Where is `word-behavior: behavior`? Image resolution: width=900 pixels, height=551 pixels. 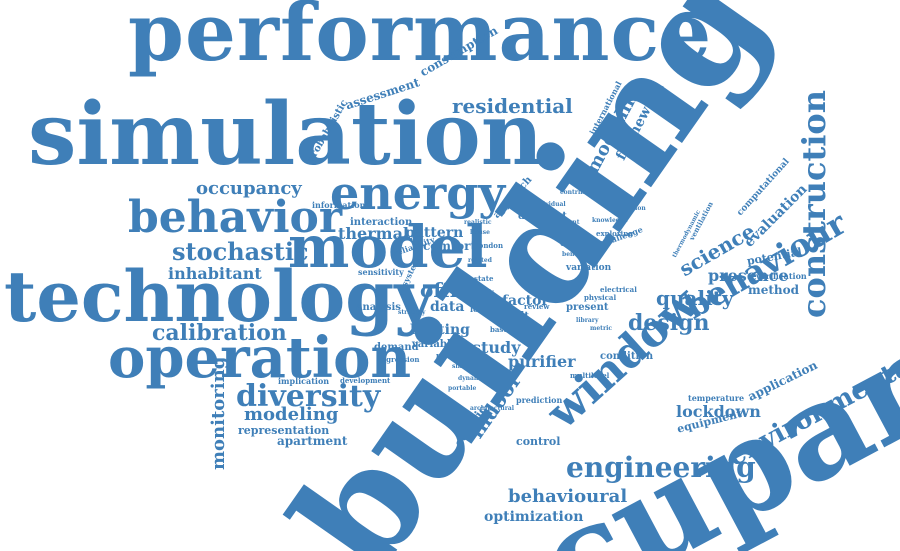
word-behavior: behavior is located at coordinates (235, 217).